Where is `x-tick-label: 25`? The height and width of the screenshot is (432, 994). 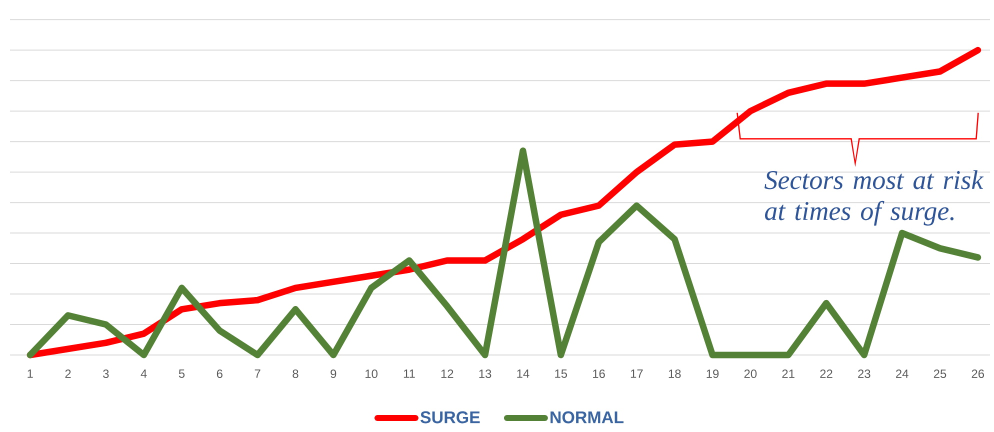
x-tick-label: 25 is located at coordinates (940, 374).